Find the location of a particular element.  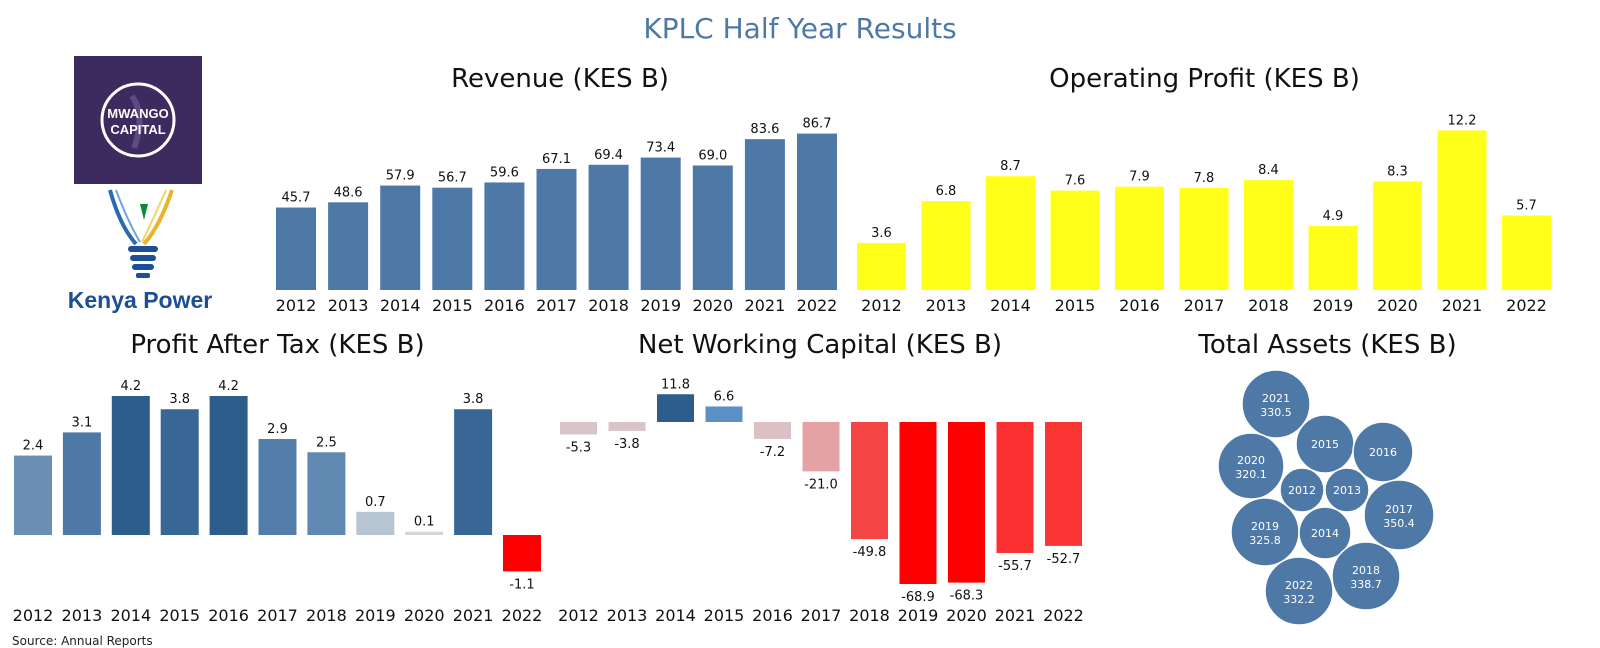

operating-tick-label: 2017 is located at coordinates (1204, 305).